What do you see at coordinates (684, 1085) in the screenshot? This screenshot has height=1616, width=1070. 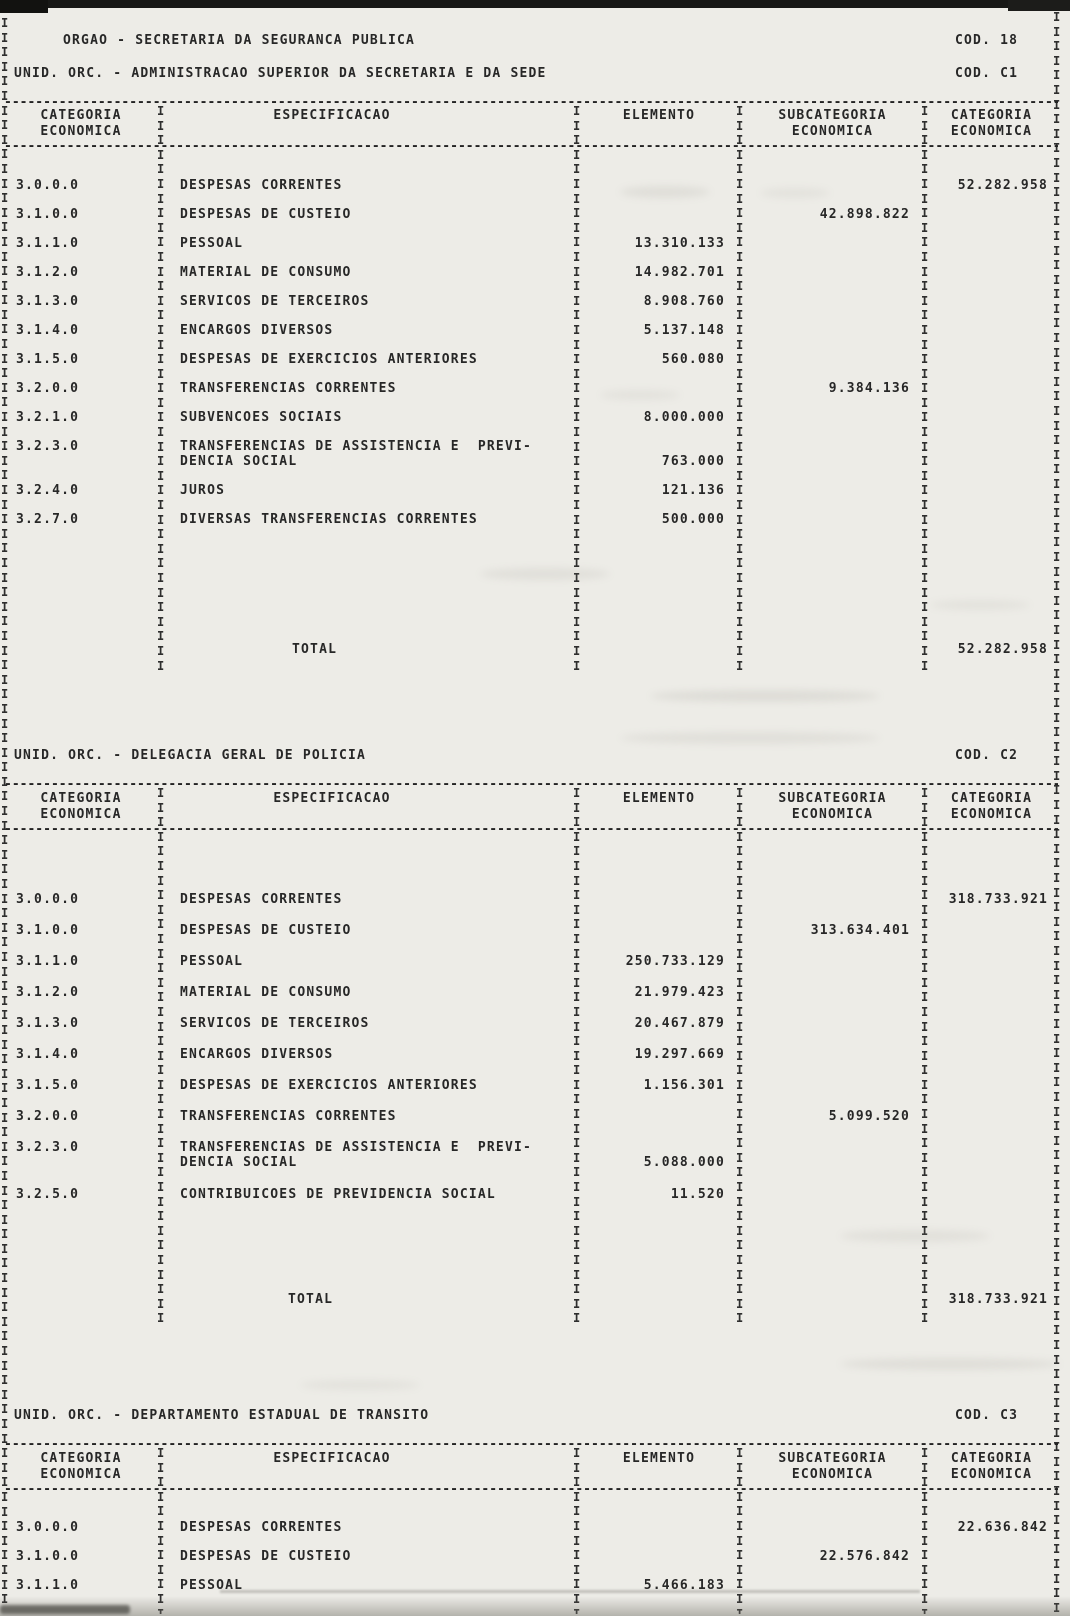 I see `row-elemento-value: 1.156.301` at bounding box center [684, 1085].